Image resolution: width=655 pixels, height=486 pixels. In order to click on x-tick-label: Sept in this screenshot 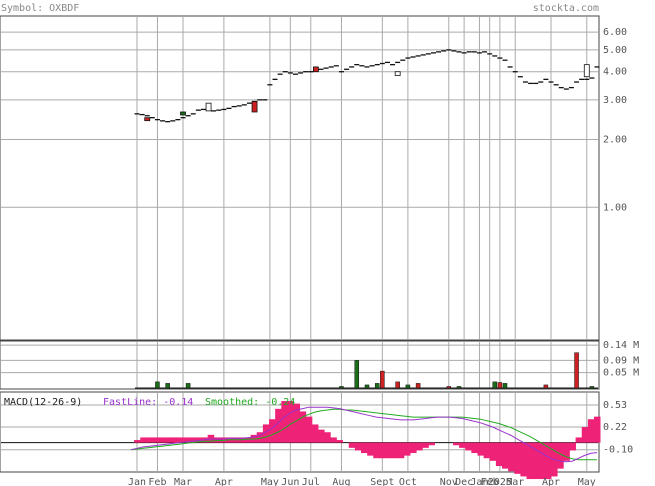, I will do `click(382, 481)`.